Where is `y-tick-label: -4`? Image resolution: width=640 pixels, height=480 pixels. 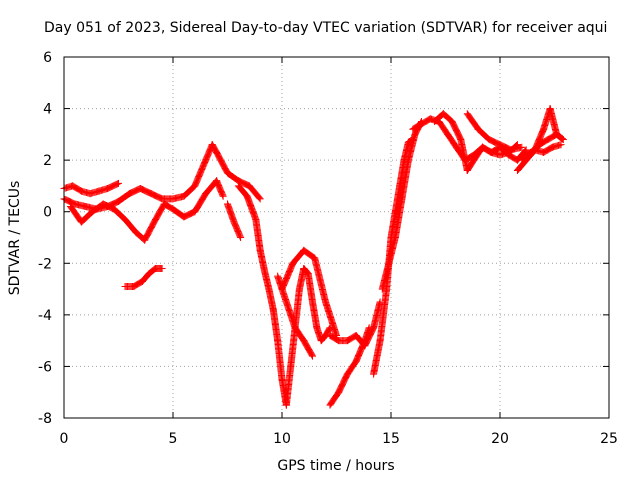 y-tick-label: -4 is located at coordinates (45, 316).